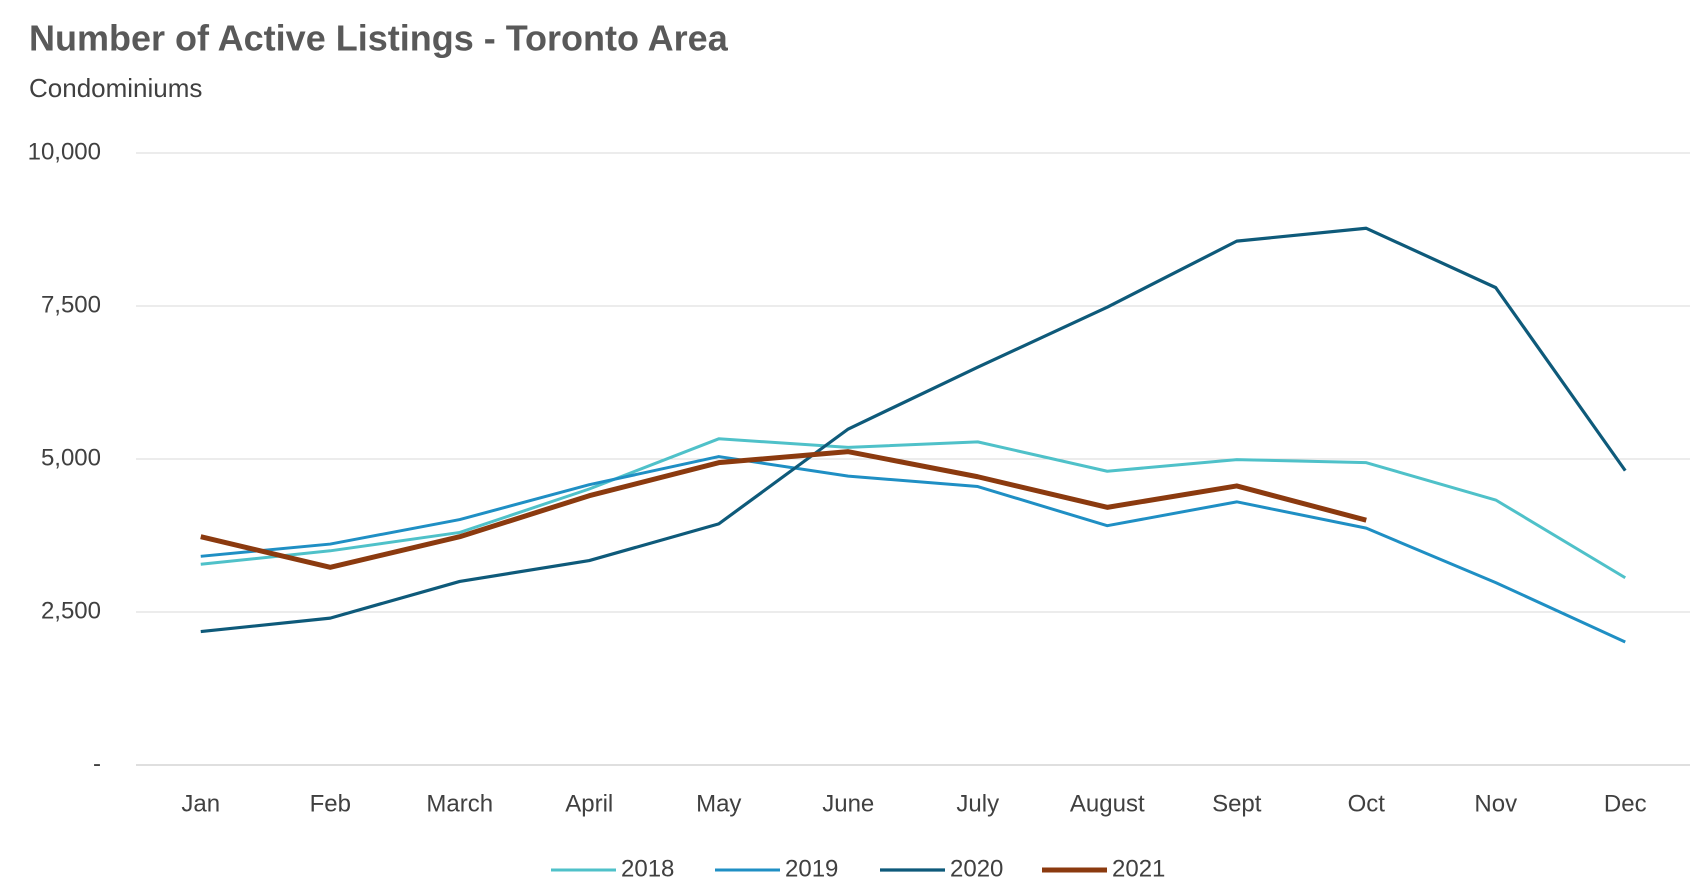 The image size is (1694, 894). Describe the element at coordinates (718, 803) in the screenshot. I see `x-tick-label: May` at that location.